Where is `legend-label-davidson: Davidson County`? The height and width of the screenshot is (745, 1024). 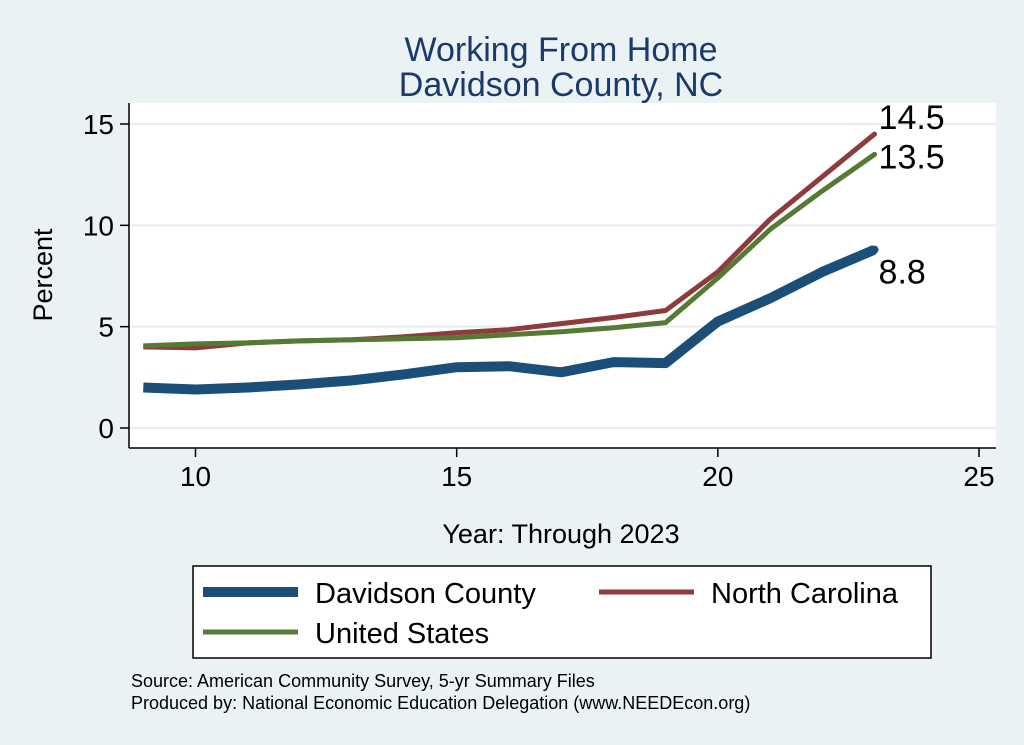
legend-label-davidson: Davidson County is located at coordinates (425, 594).